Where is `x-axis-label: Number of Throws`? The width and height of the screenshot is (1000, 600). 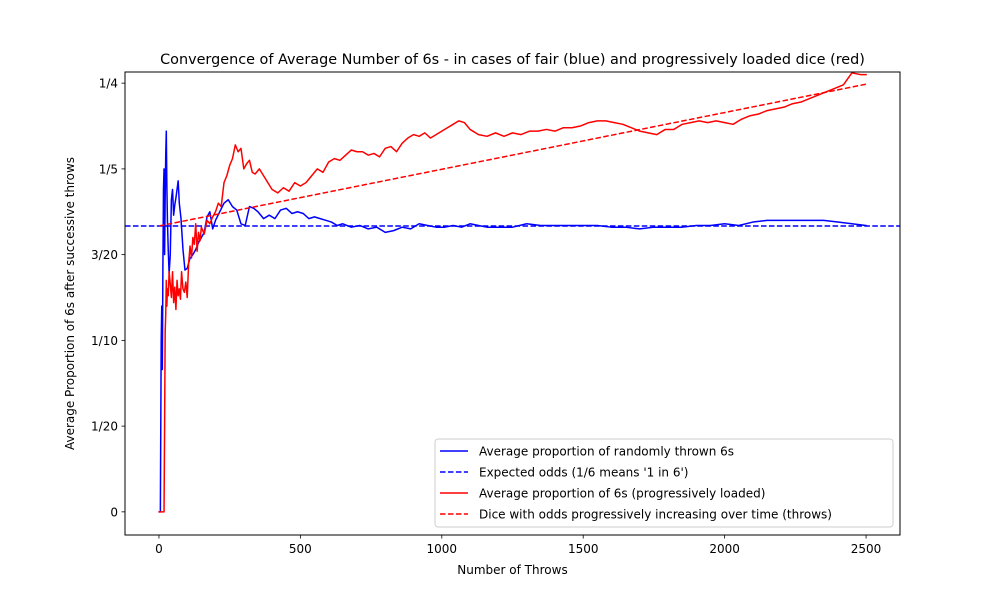 x-axis-label: Number of Throws is located at coordinates (512, 570).